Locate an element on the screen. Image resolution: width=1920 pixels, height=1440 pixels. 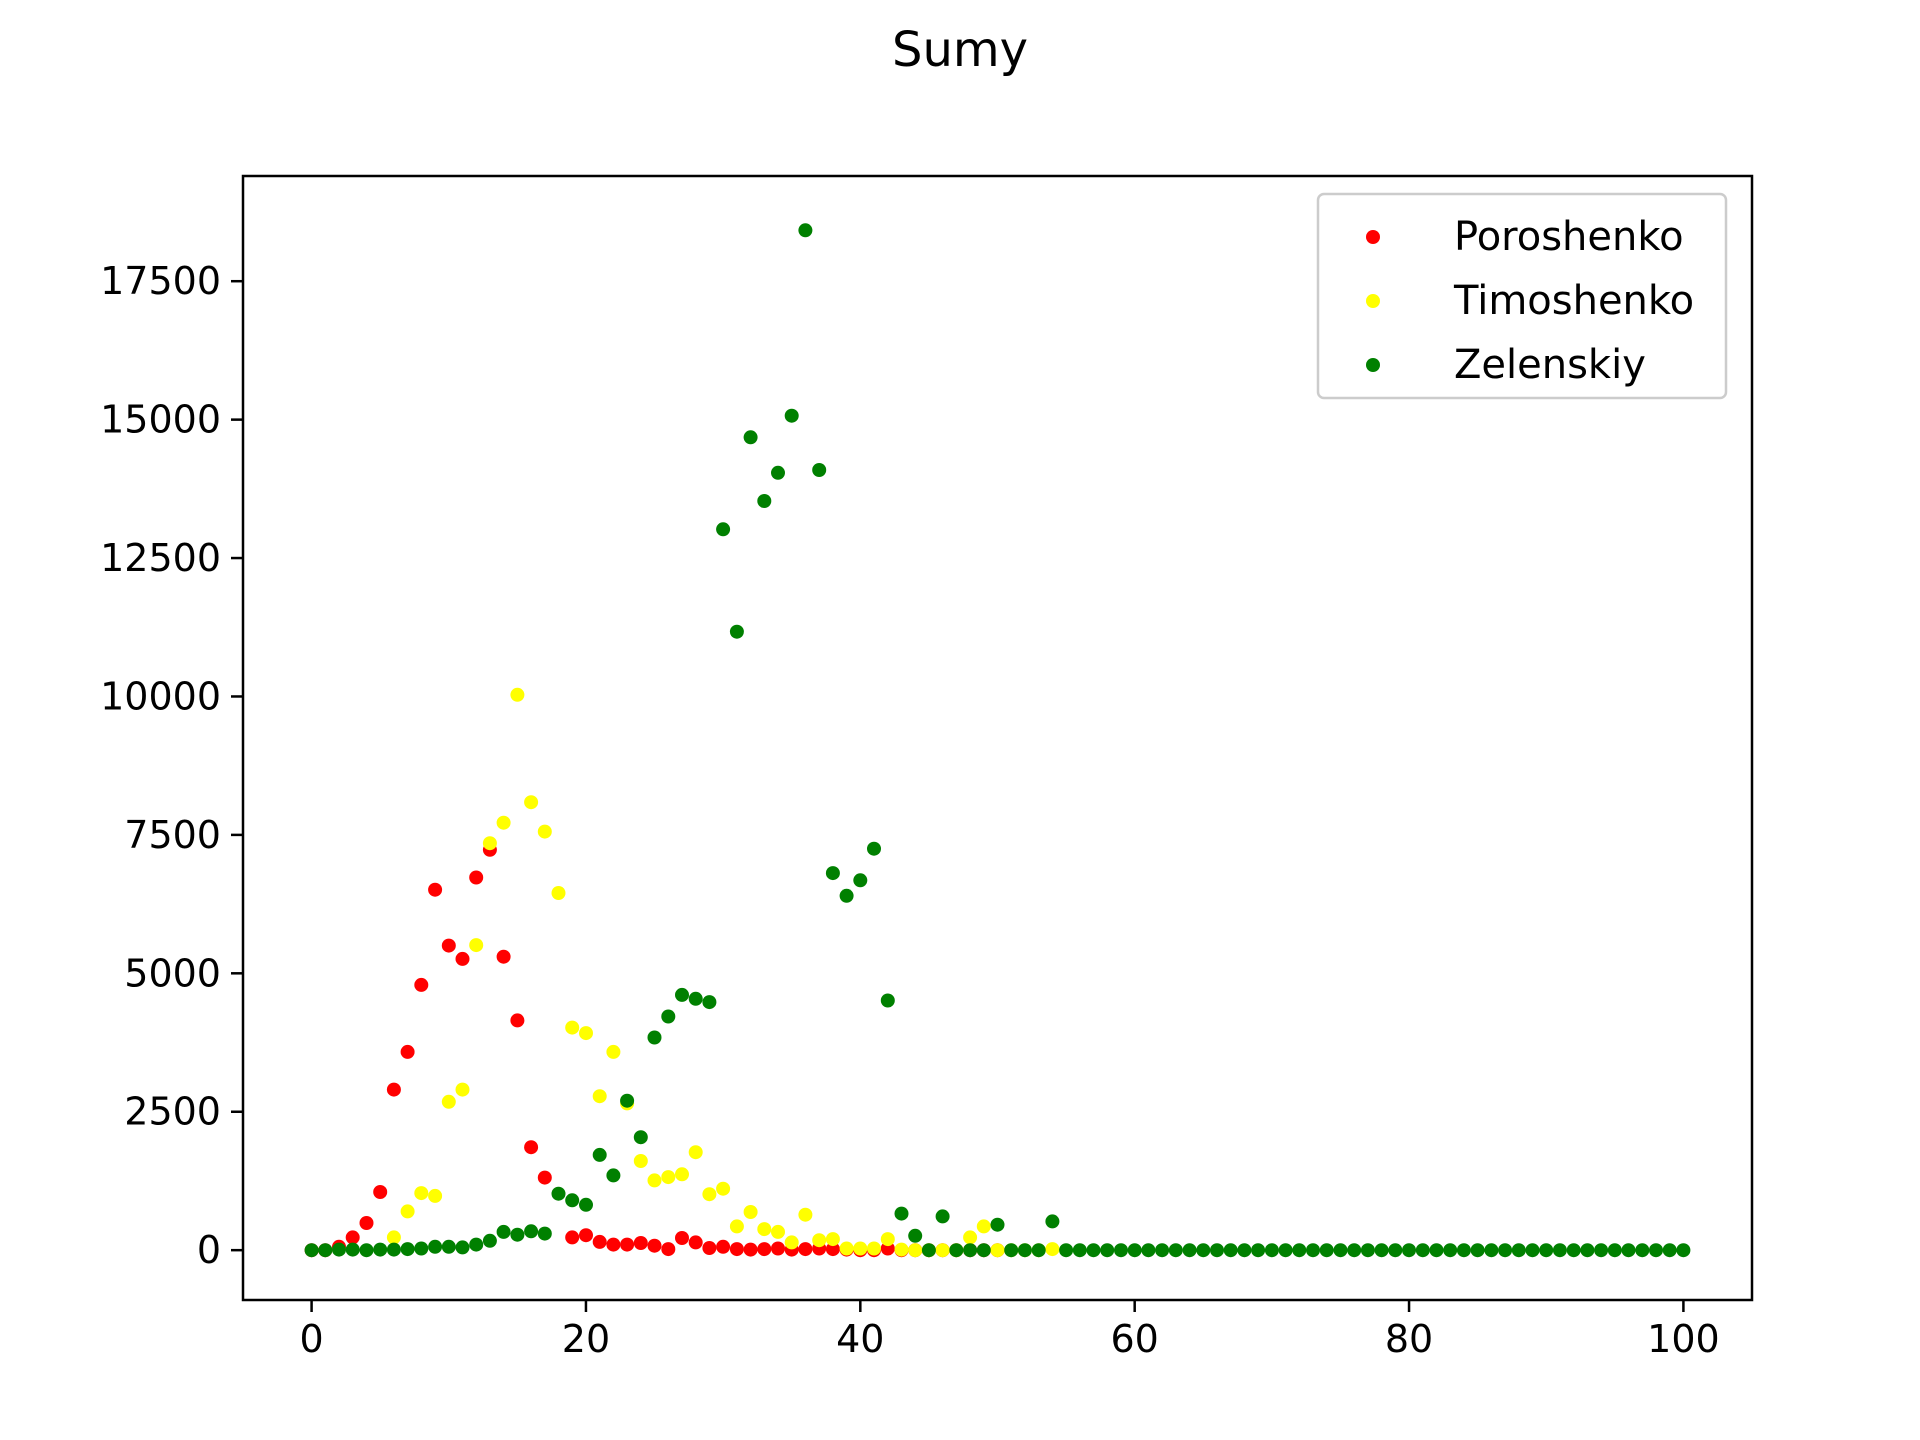
legend-box is located at coordinates (1522, 296).